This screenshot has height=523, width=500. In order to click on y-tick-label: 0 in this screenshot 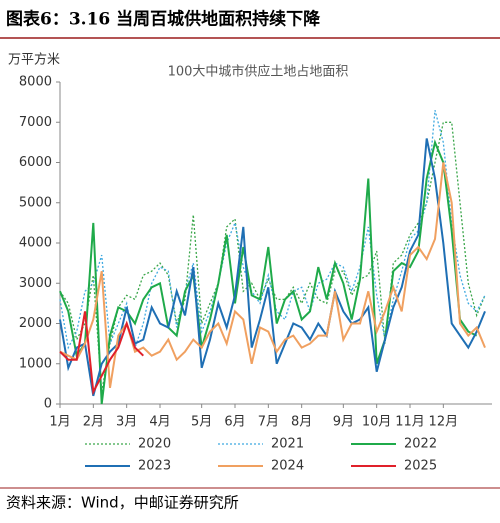, I will do `click(48, 404)`.